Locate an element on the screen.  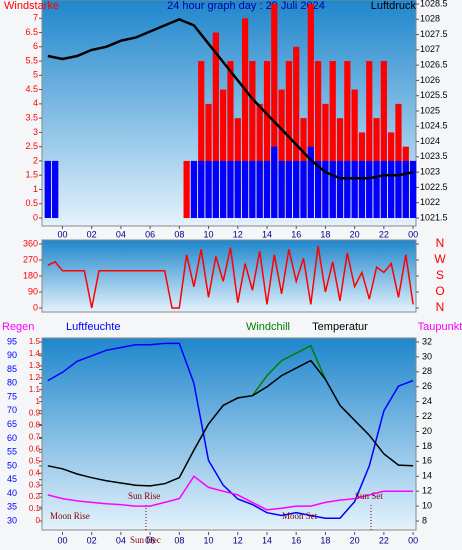
y-tick-label: 1.1 is located at coordinates (35, 389).